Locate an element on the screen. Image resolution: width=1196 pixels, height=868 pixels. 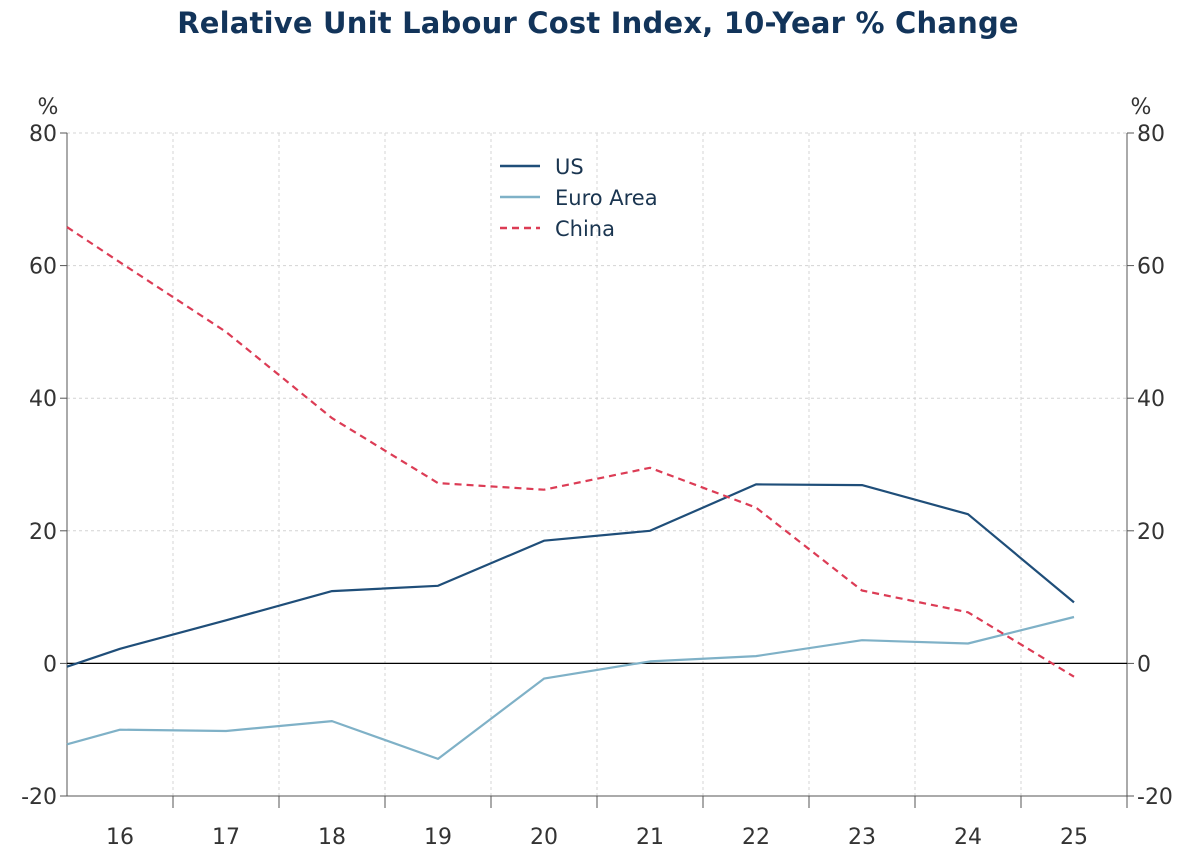
x-tick-label: 19 is located at coordinates (438, 837).